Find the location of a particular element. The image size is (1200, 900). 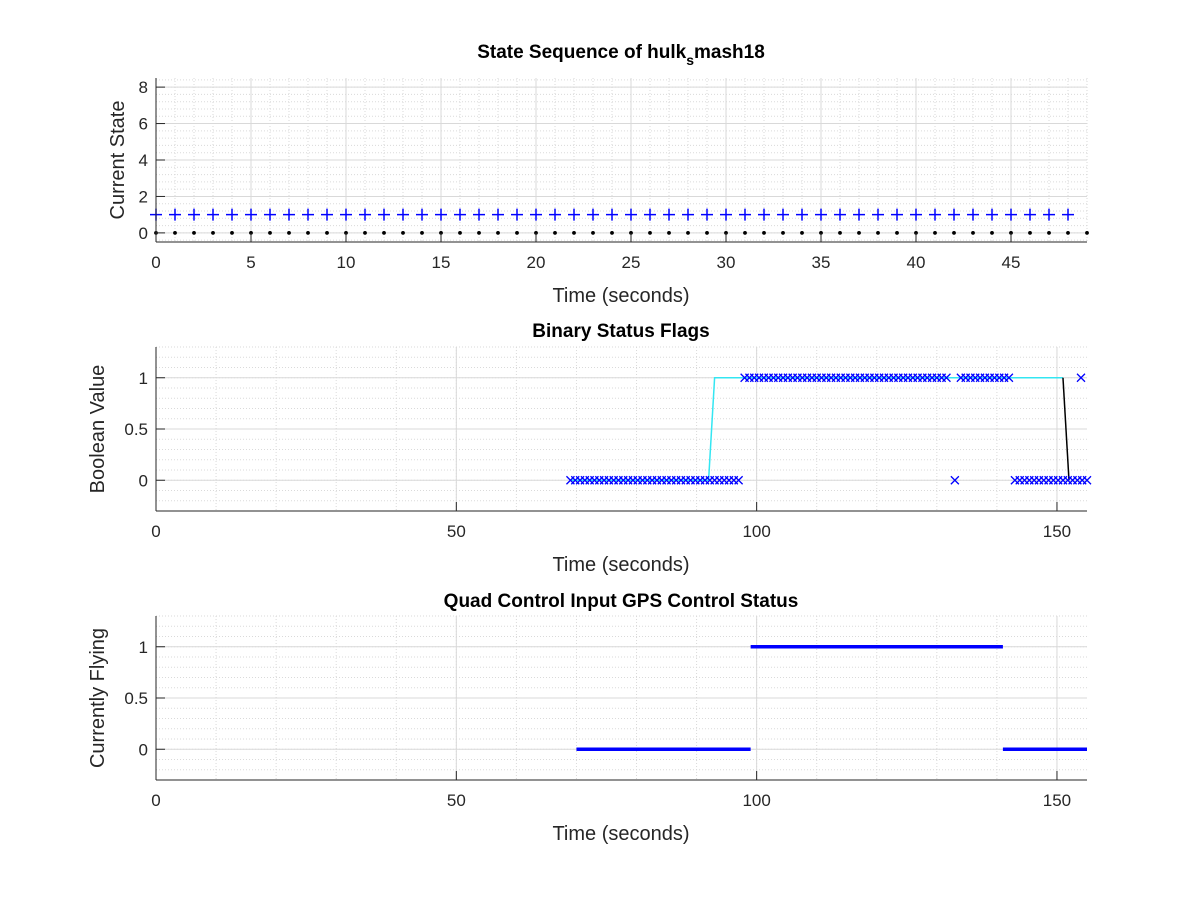

subplot-3-y-tick-label: 0 is located at coordinates (143, 749).